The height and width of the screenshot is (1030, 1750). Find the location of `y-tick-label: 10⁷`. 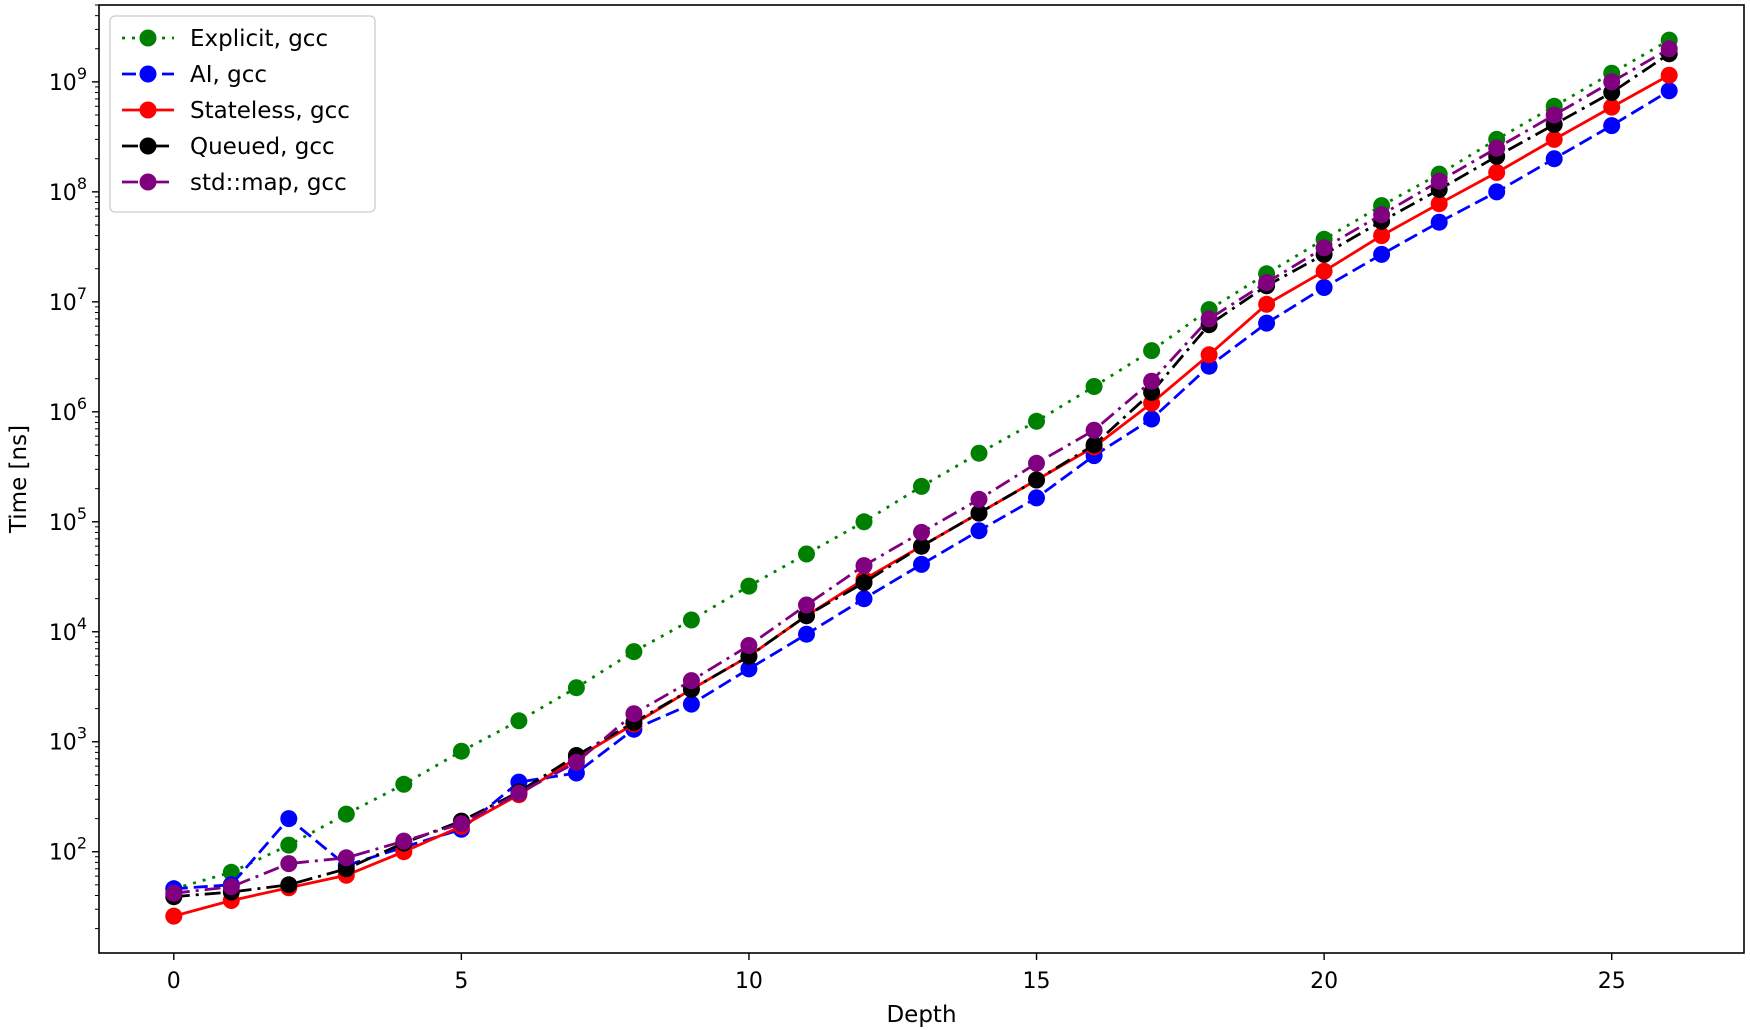

y-tick-label: 10⁷ is located at coordinates (68, 300).